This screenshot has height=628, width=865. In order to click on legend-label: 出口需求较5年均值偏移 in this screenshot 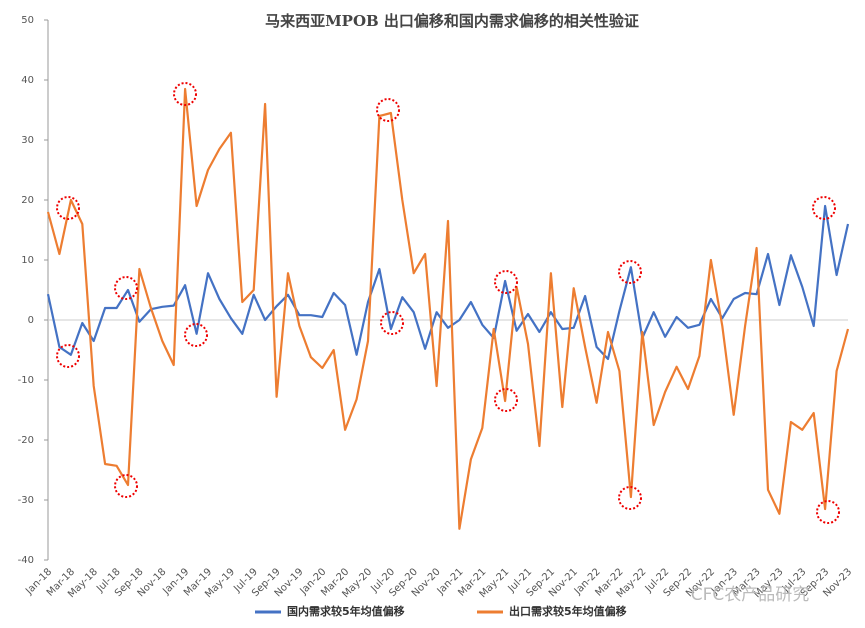, I will do `click(568, 611)`.